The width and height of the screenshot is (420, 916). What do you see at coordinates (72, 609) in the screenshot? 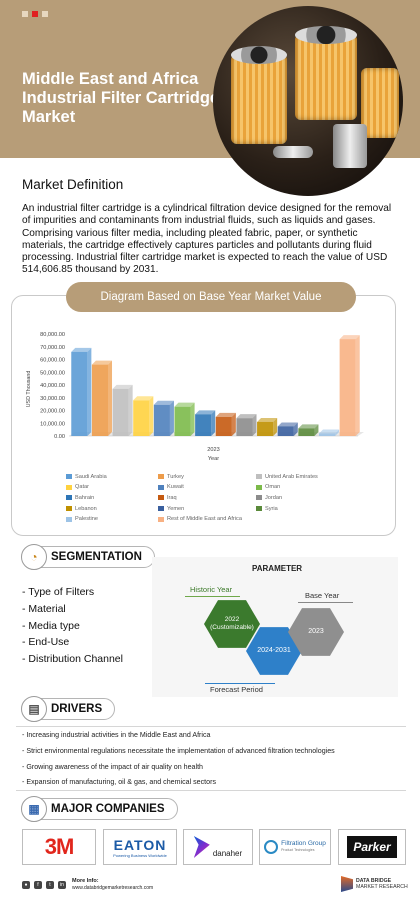
I see `segmentation-item: Material` at bounding box center [72, 609].